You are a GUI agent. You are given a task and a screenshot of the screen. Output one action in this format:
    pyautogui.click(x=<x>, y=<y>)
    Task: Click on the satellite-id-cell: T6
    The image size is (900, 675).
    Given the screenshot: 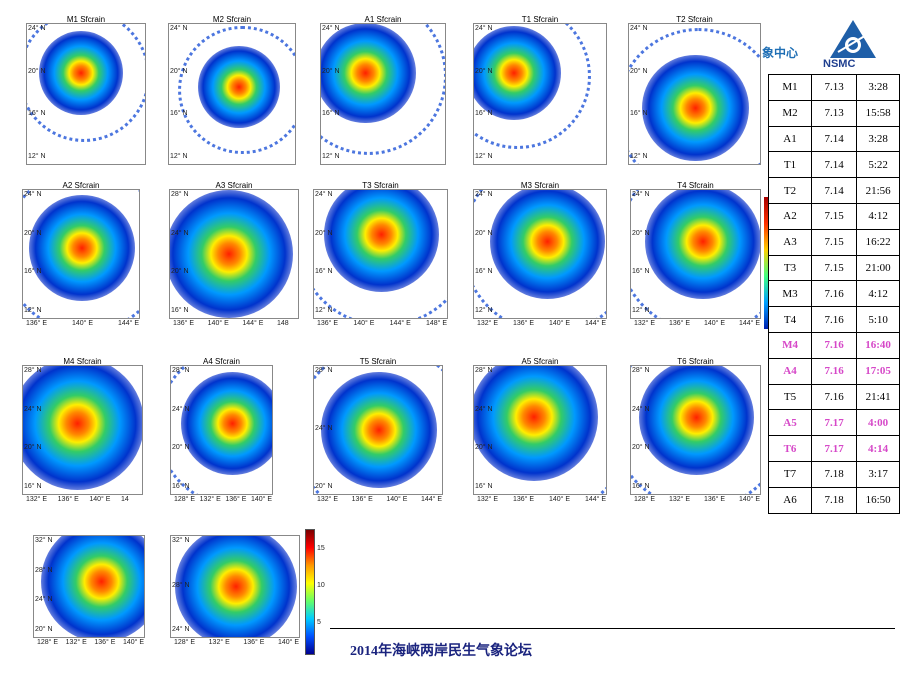 What is the action you would take?
    pyautogui.click(x=790, y=448)
    